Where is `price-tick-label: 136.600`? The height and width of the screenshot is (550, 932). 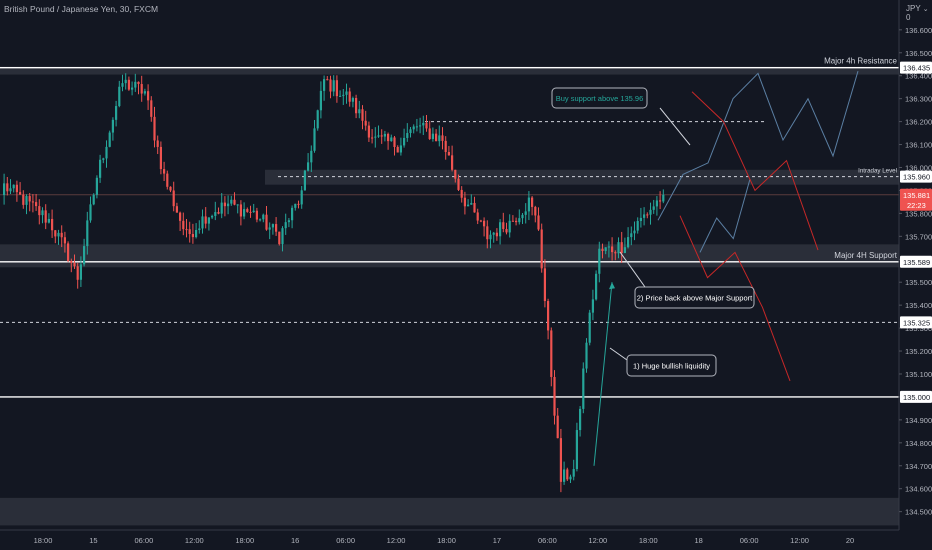
price-tick-label: 136.600 is located at coordinates (918, 30).